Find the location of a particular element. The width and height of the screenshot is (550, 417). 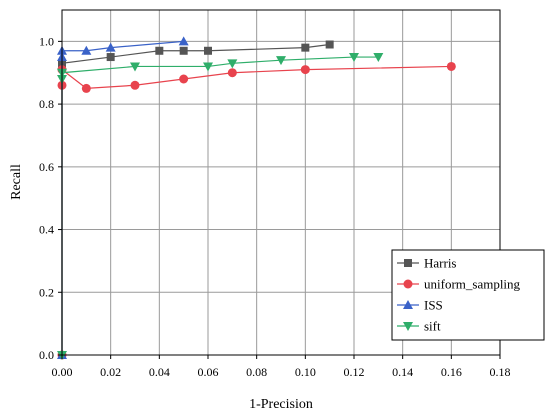

x-tick-label: 0.18 is located at coordinates (500, 372).